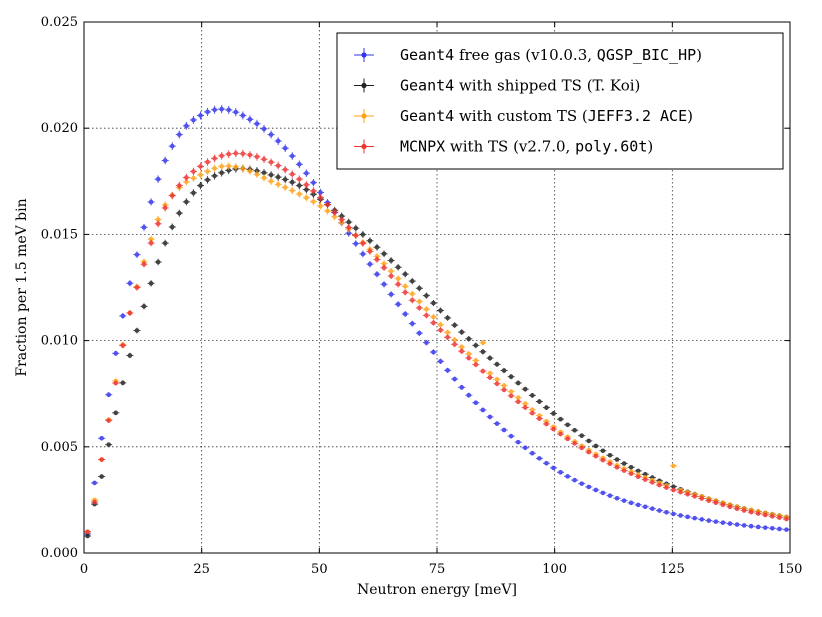  I want to click on legend-item: Geant4 free gas (v10.0.3, QGSP_BIC_HP), so click(528, 55).